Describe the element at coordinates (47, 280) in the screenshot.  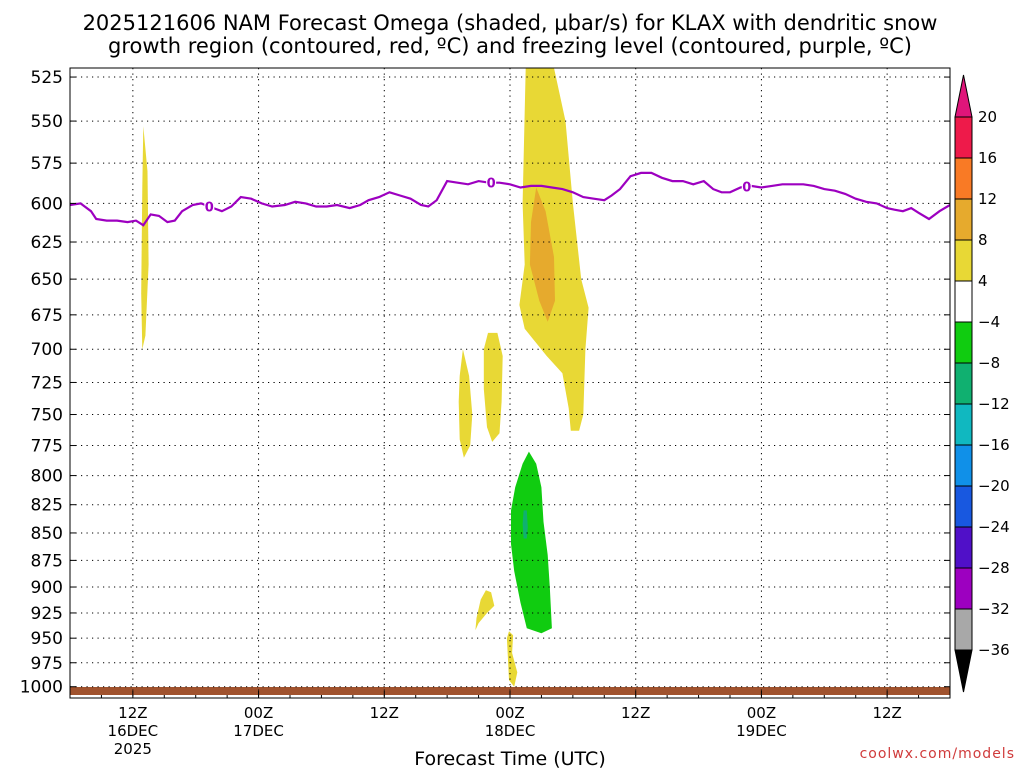
I see `y-tick-label: 650` at that location.